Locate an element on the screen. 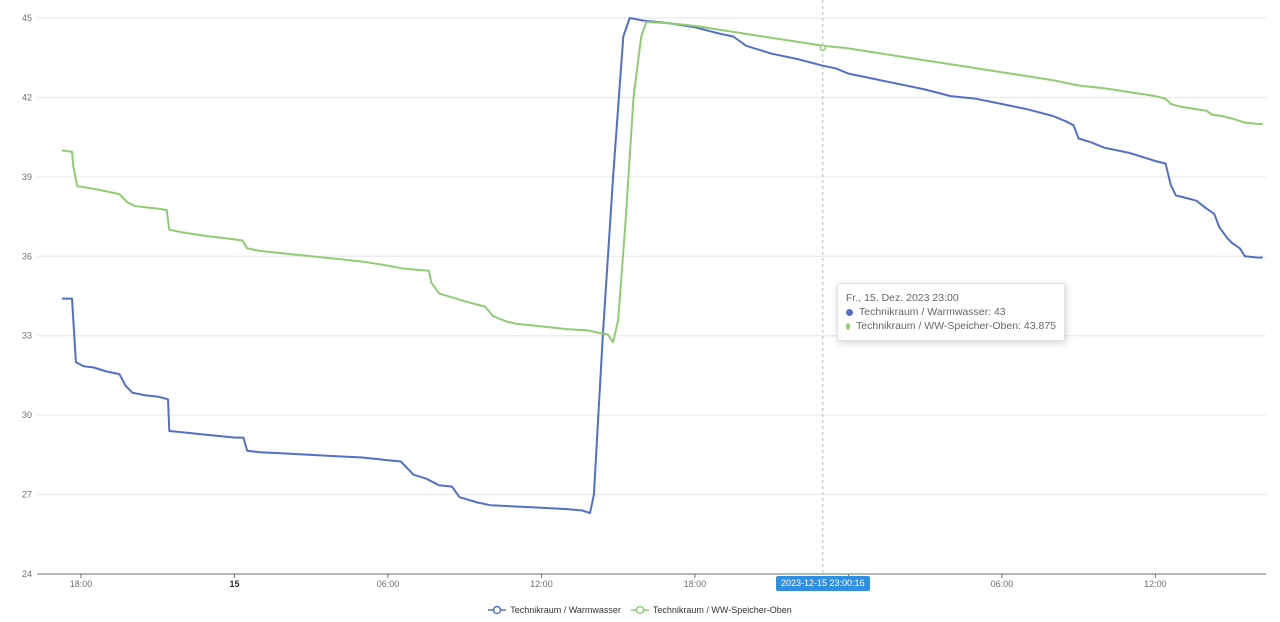 Image resolution: width=1280 pixels, height=622 pixels. legend-item-warmwasser: Technikraum / Warmwasser is located at coordinates (554, 610).